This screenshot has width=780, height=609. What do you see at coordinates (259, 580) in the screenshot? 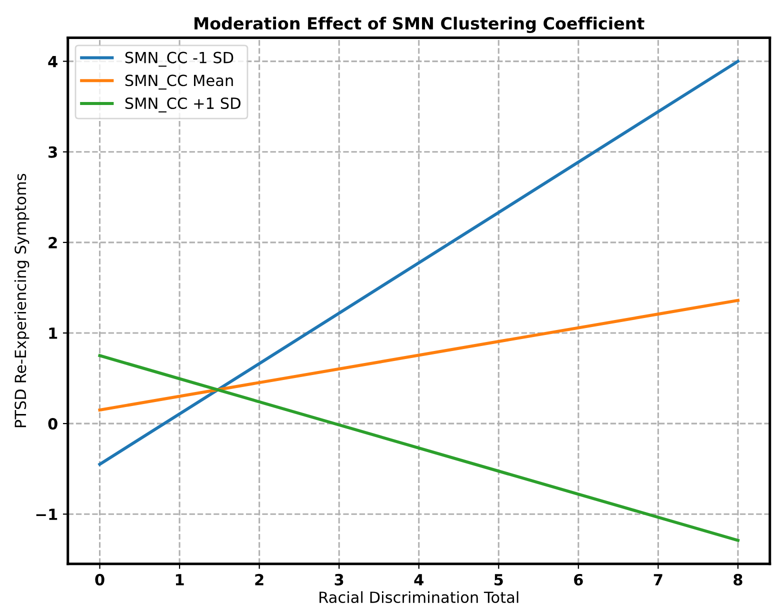
I see `x-tick-label: 2` at bounding box center [259, 580].